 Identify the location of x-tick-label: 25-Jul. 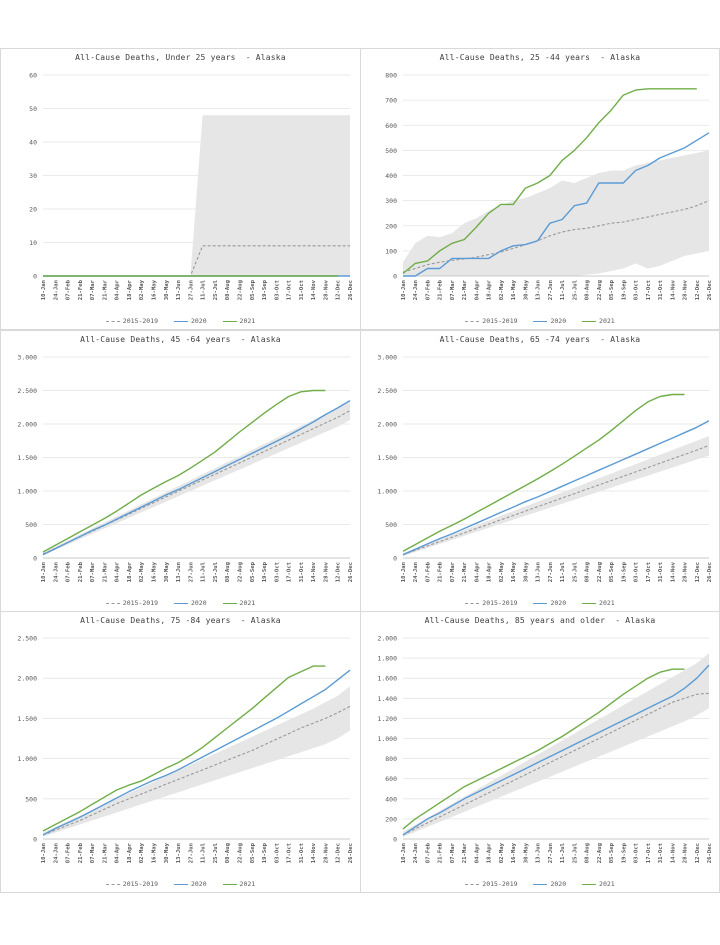
(575, 572).